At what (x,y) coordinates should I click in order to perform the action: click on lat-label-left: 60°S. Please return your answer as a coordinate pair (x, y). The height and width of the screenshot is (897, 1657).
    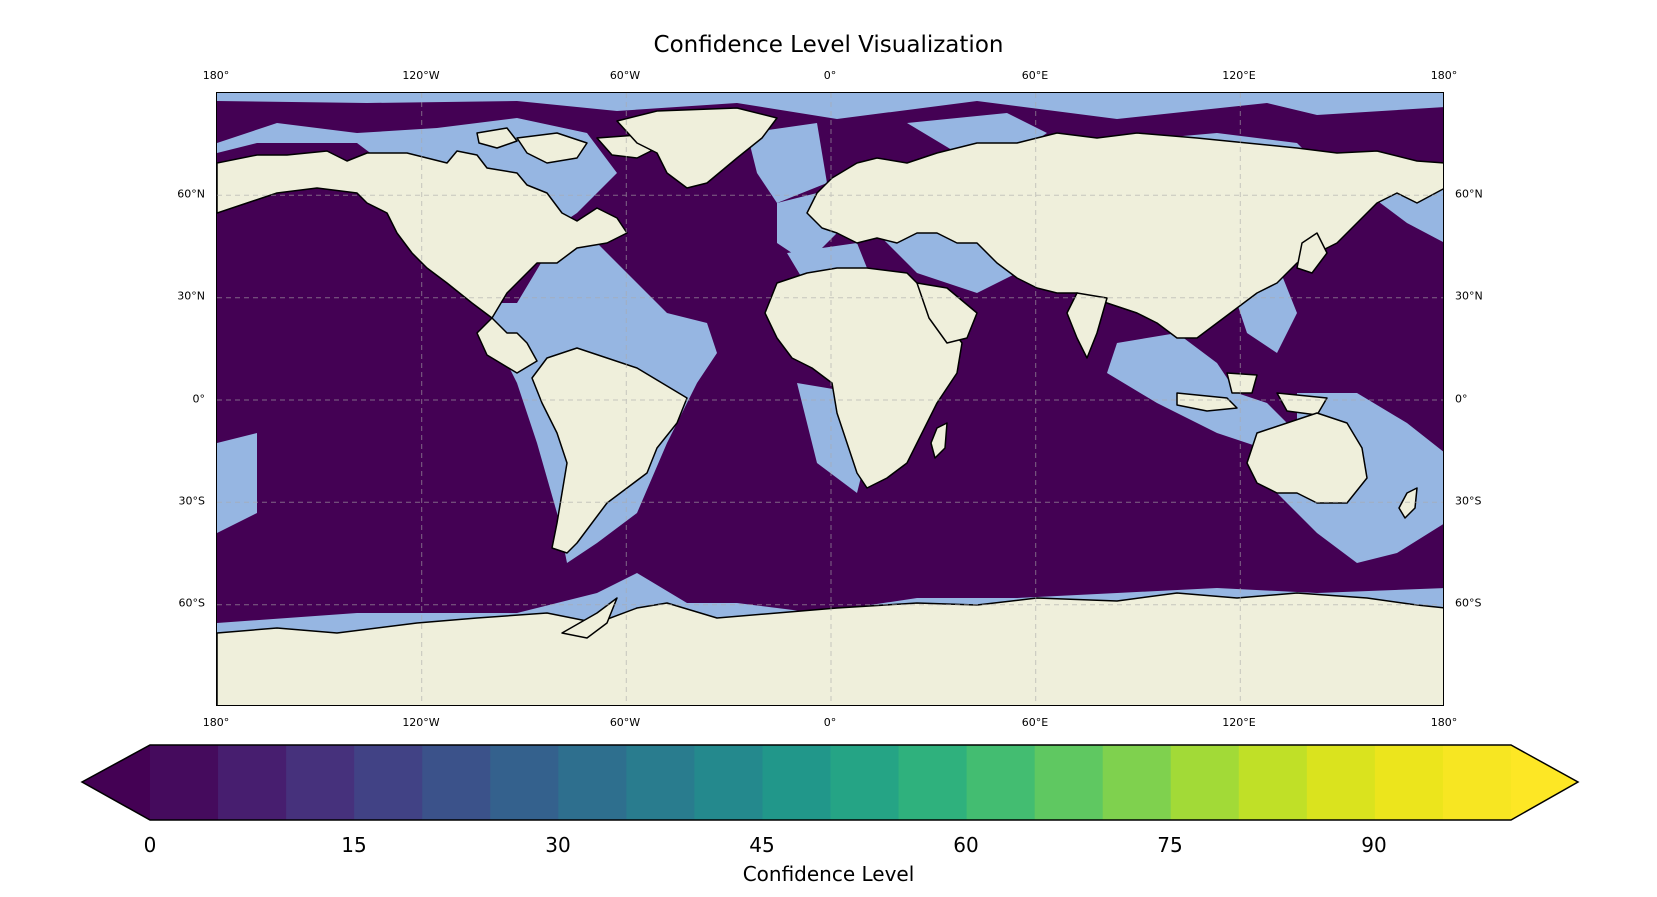
    Looking at the image, I should click on (191, 603).